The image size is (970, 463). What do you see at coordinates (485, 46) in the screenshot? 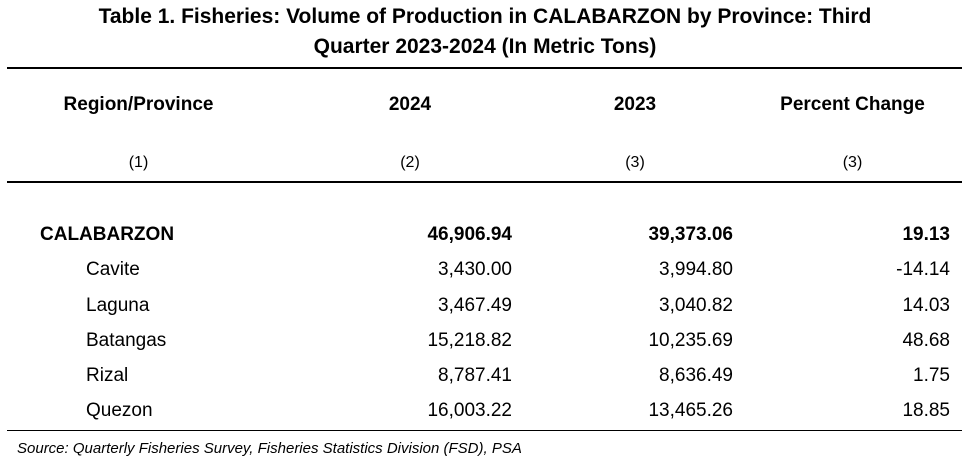
I see `table-title-line-2: Quarter 2023-2024 (In Metric Tons)` at bounding box center [485, 46].